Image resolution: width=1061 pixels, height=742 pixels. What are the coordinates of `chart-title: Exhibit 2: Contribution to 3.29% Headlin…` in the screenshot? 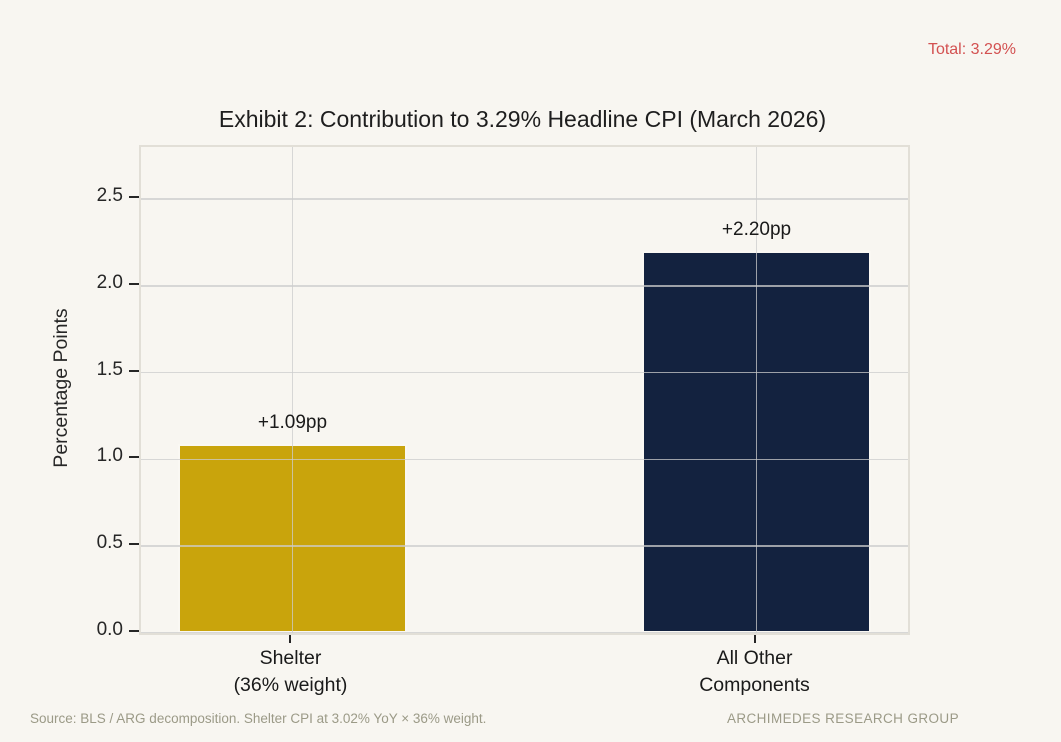 It's located at (522, 119).